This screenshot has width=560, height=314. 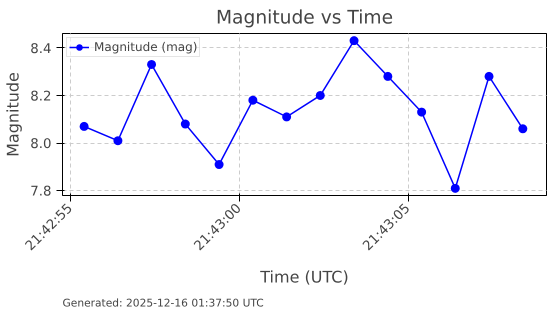 What do you see at coordinates (146, 47) in the screenshot?
I see `legend-label: Magnitude (mag)` at bounding box center [146, 47].